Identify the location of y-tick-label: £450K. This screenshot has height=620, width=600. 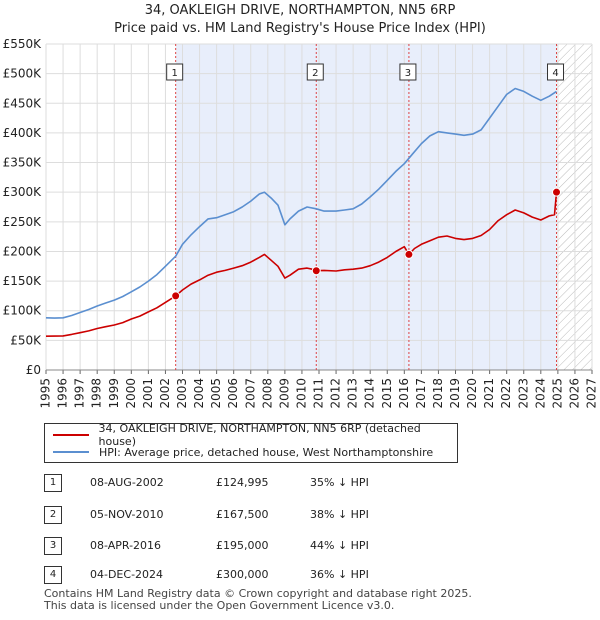
(23, 103).